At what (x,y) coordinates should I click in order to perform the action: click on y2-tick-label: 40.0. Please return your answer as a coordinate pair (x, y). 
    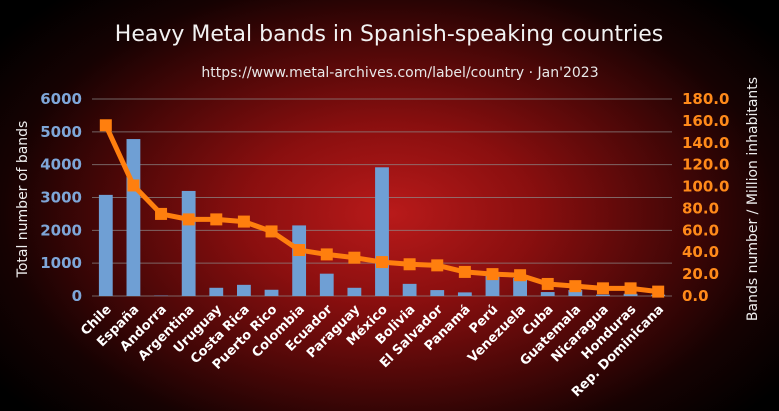
    Looking at the image, I should click on (700, 252).